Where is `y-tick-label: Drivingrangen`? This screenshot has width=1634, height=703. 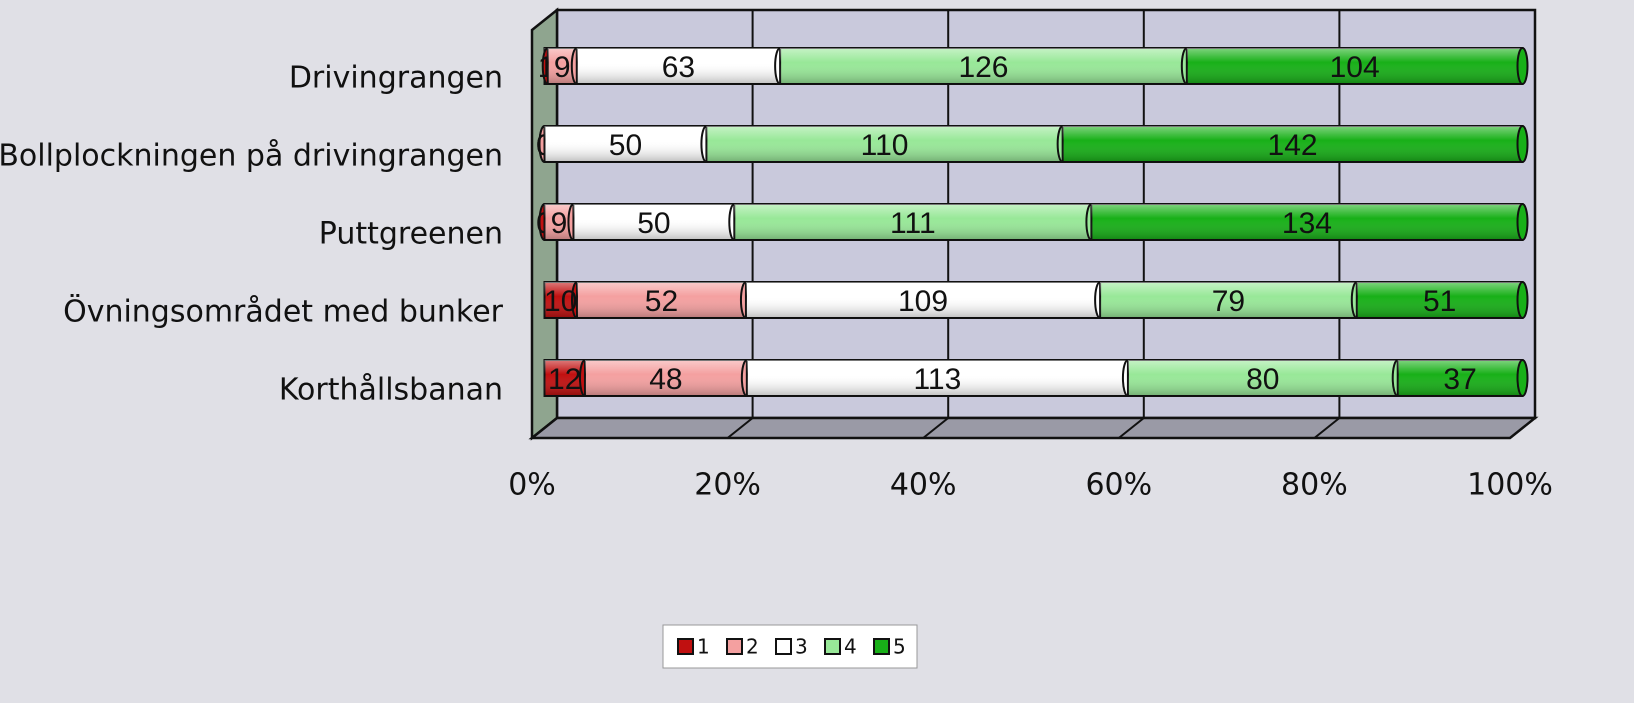
y-tick-label: Drivingrangen is located at coordinates (396, 78).